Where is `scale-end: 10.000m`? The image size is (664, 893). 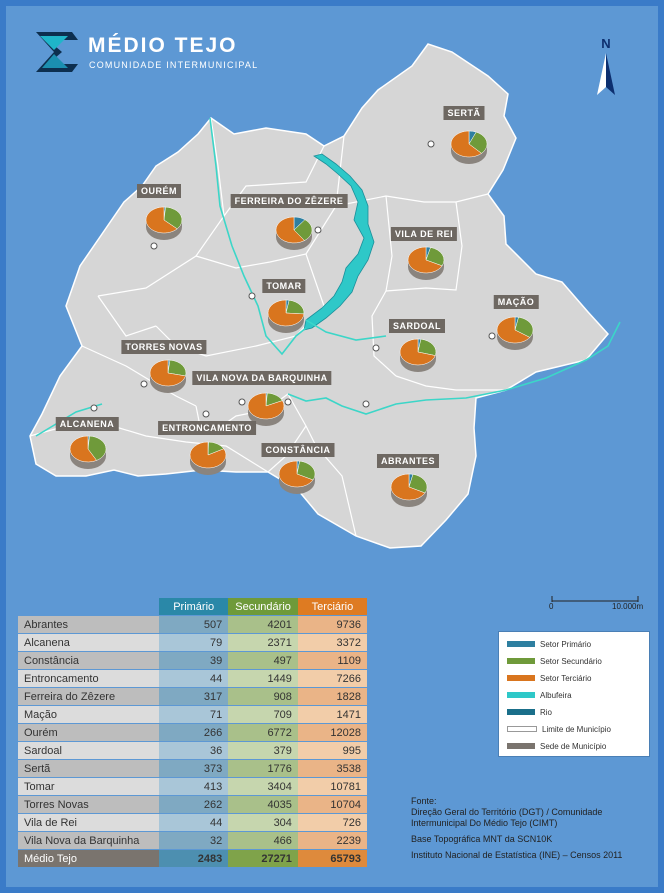 scale-end: 10.000m is located at coordinates (628, 606).